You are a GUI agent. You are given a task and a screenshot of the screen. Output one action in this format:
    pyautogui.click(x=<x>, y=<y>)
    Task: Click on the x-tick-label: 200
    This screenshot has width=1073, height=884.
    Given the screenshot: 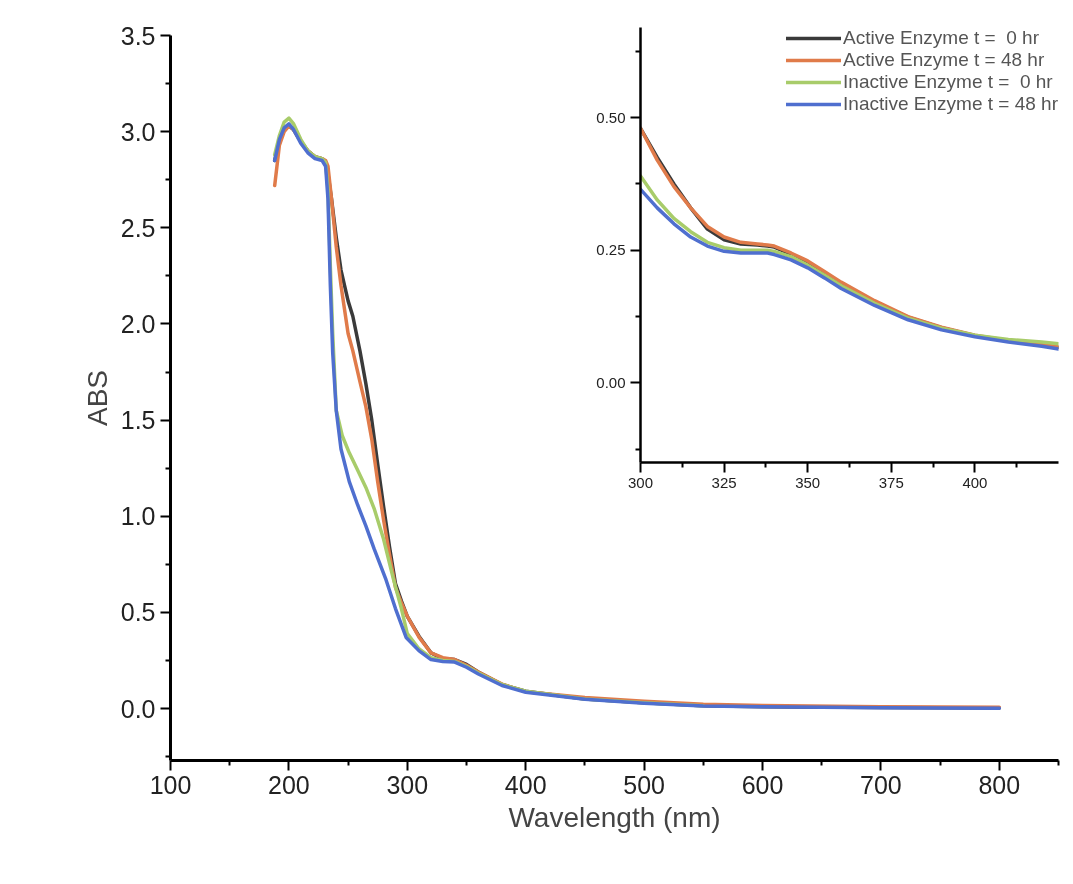 What is the action you would take?
    pyautogui.click(x=289, y=784)
    